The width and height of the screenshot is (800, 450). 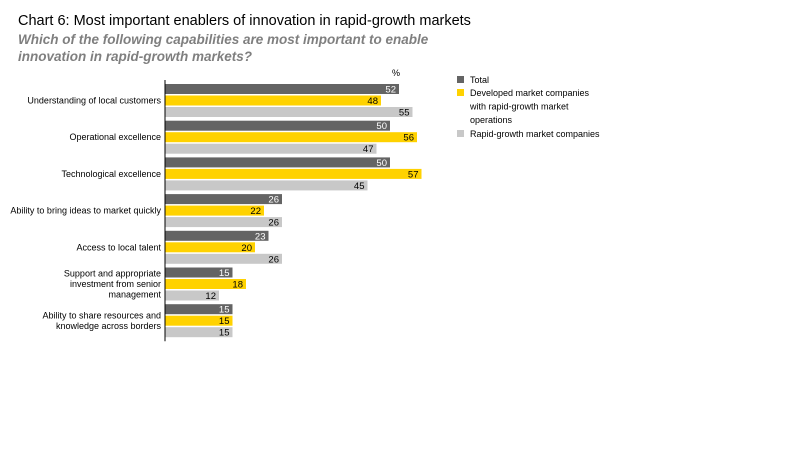 I want to click on category-label: Operational excellence, so click(x=115, y=137).